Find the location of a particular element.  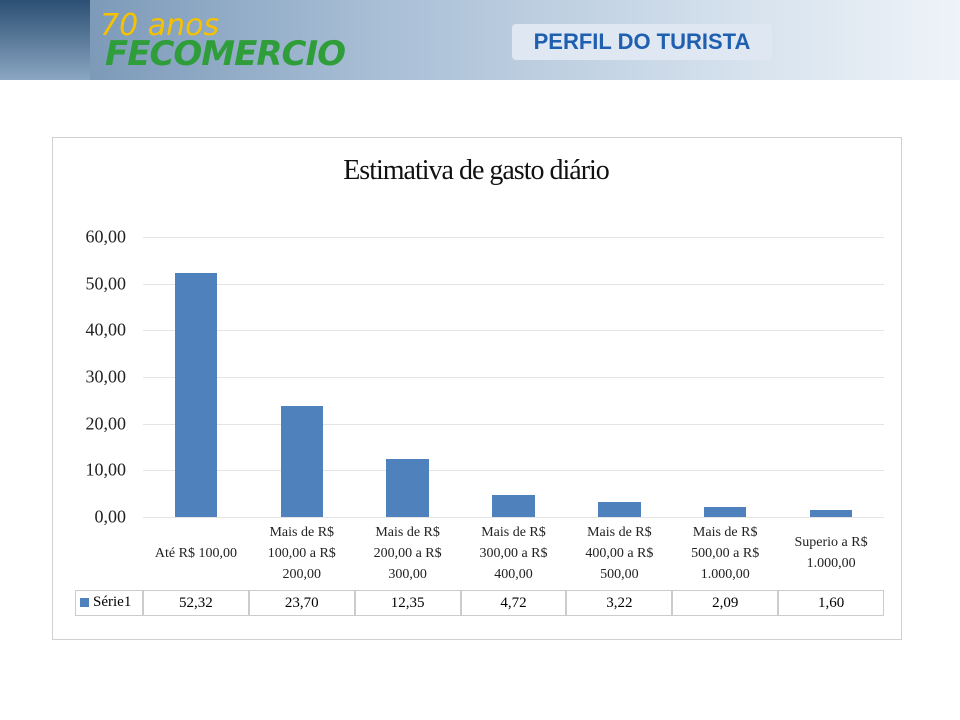

chart-title: Estimativa de gasto diário is located at coordinates (476, 170).